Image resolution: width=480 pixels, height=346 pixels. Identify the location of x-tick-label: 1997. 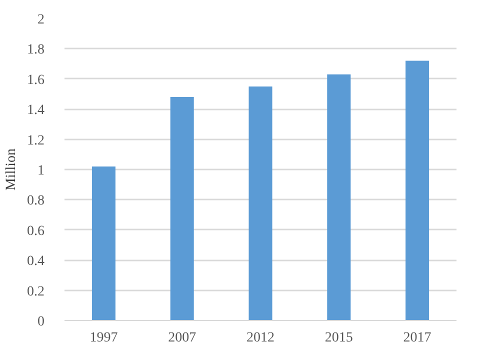
(104, 338).